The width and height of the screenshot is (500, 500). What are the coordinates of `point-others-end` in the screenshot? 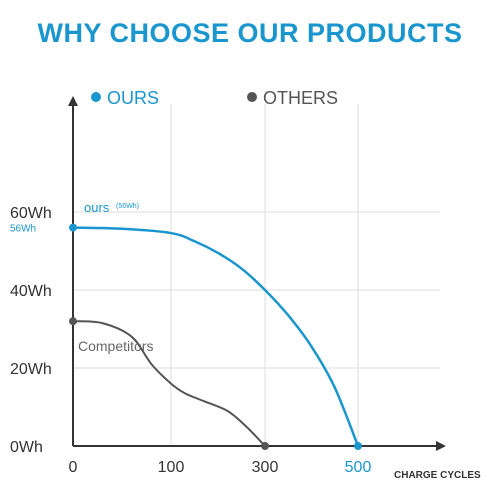 It's located at (265, 446).